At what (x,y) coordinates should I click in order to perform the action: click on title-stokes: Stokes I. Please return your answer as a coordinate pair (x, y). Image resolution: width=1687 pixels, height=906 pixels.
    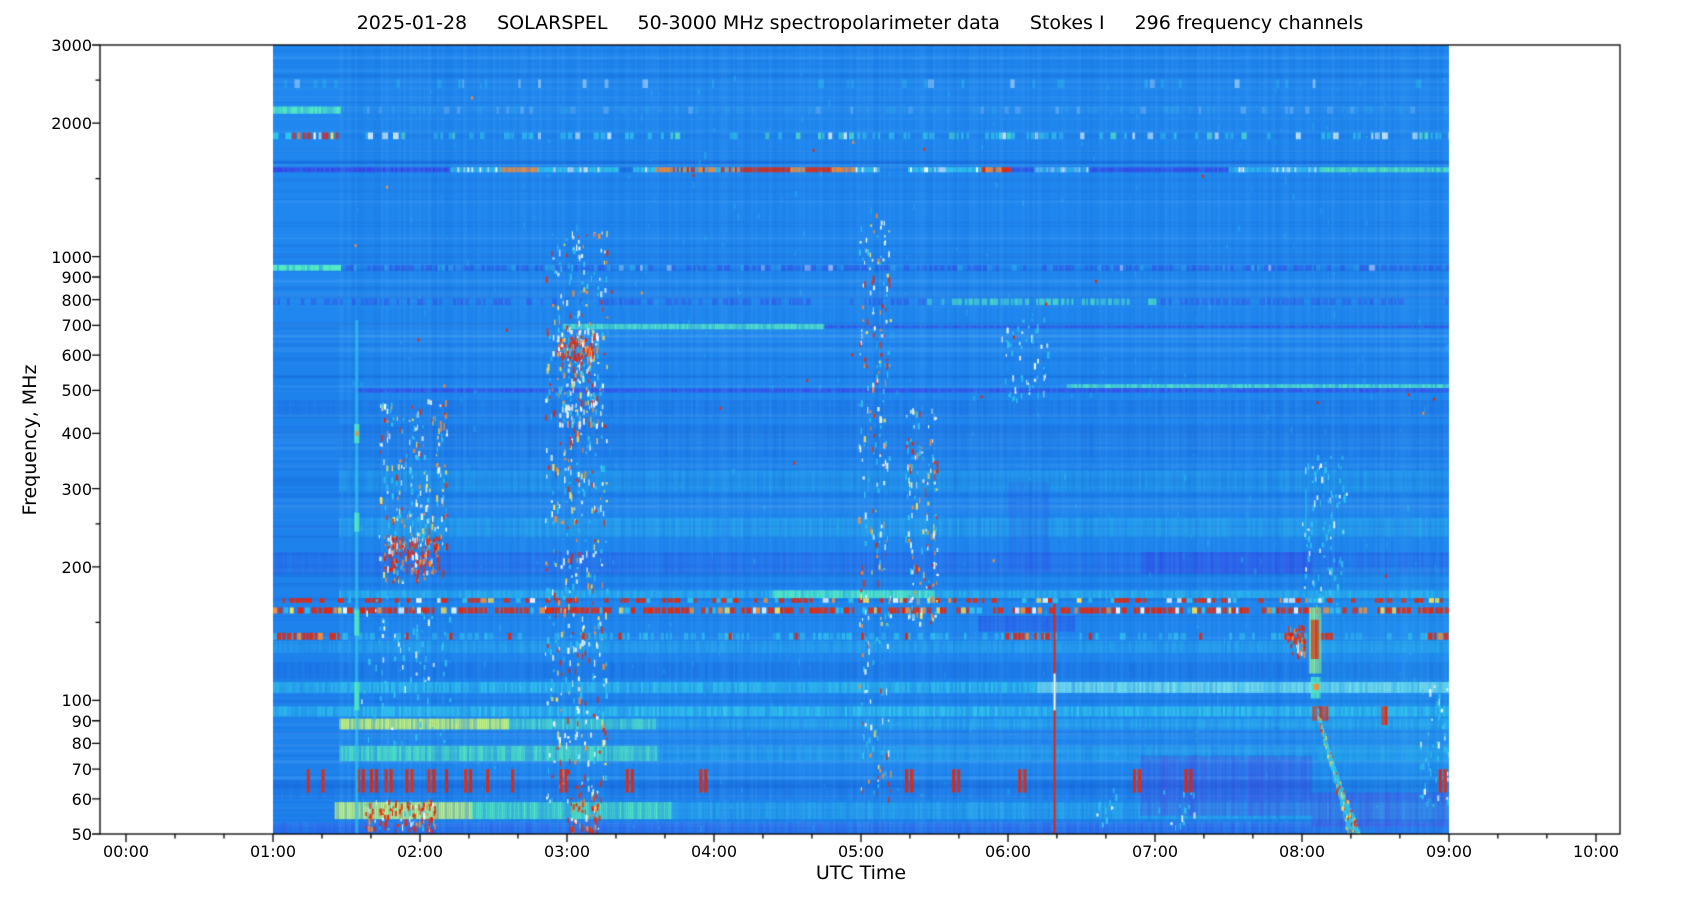
    Looking at the image, I should click on (1067, 23).